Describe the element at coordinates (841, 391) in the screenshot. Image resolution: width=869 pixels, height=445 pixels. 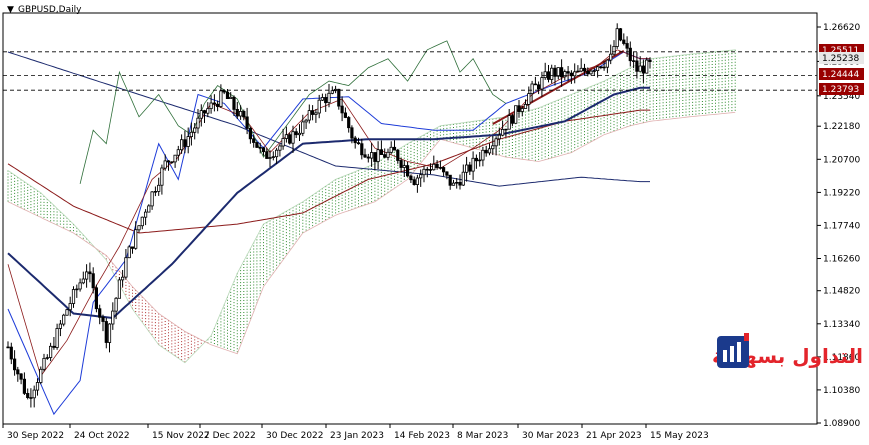
I see `y-tick-label: 1.10380` at that location.